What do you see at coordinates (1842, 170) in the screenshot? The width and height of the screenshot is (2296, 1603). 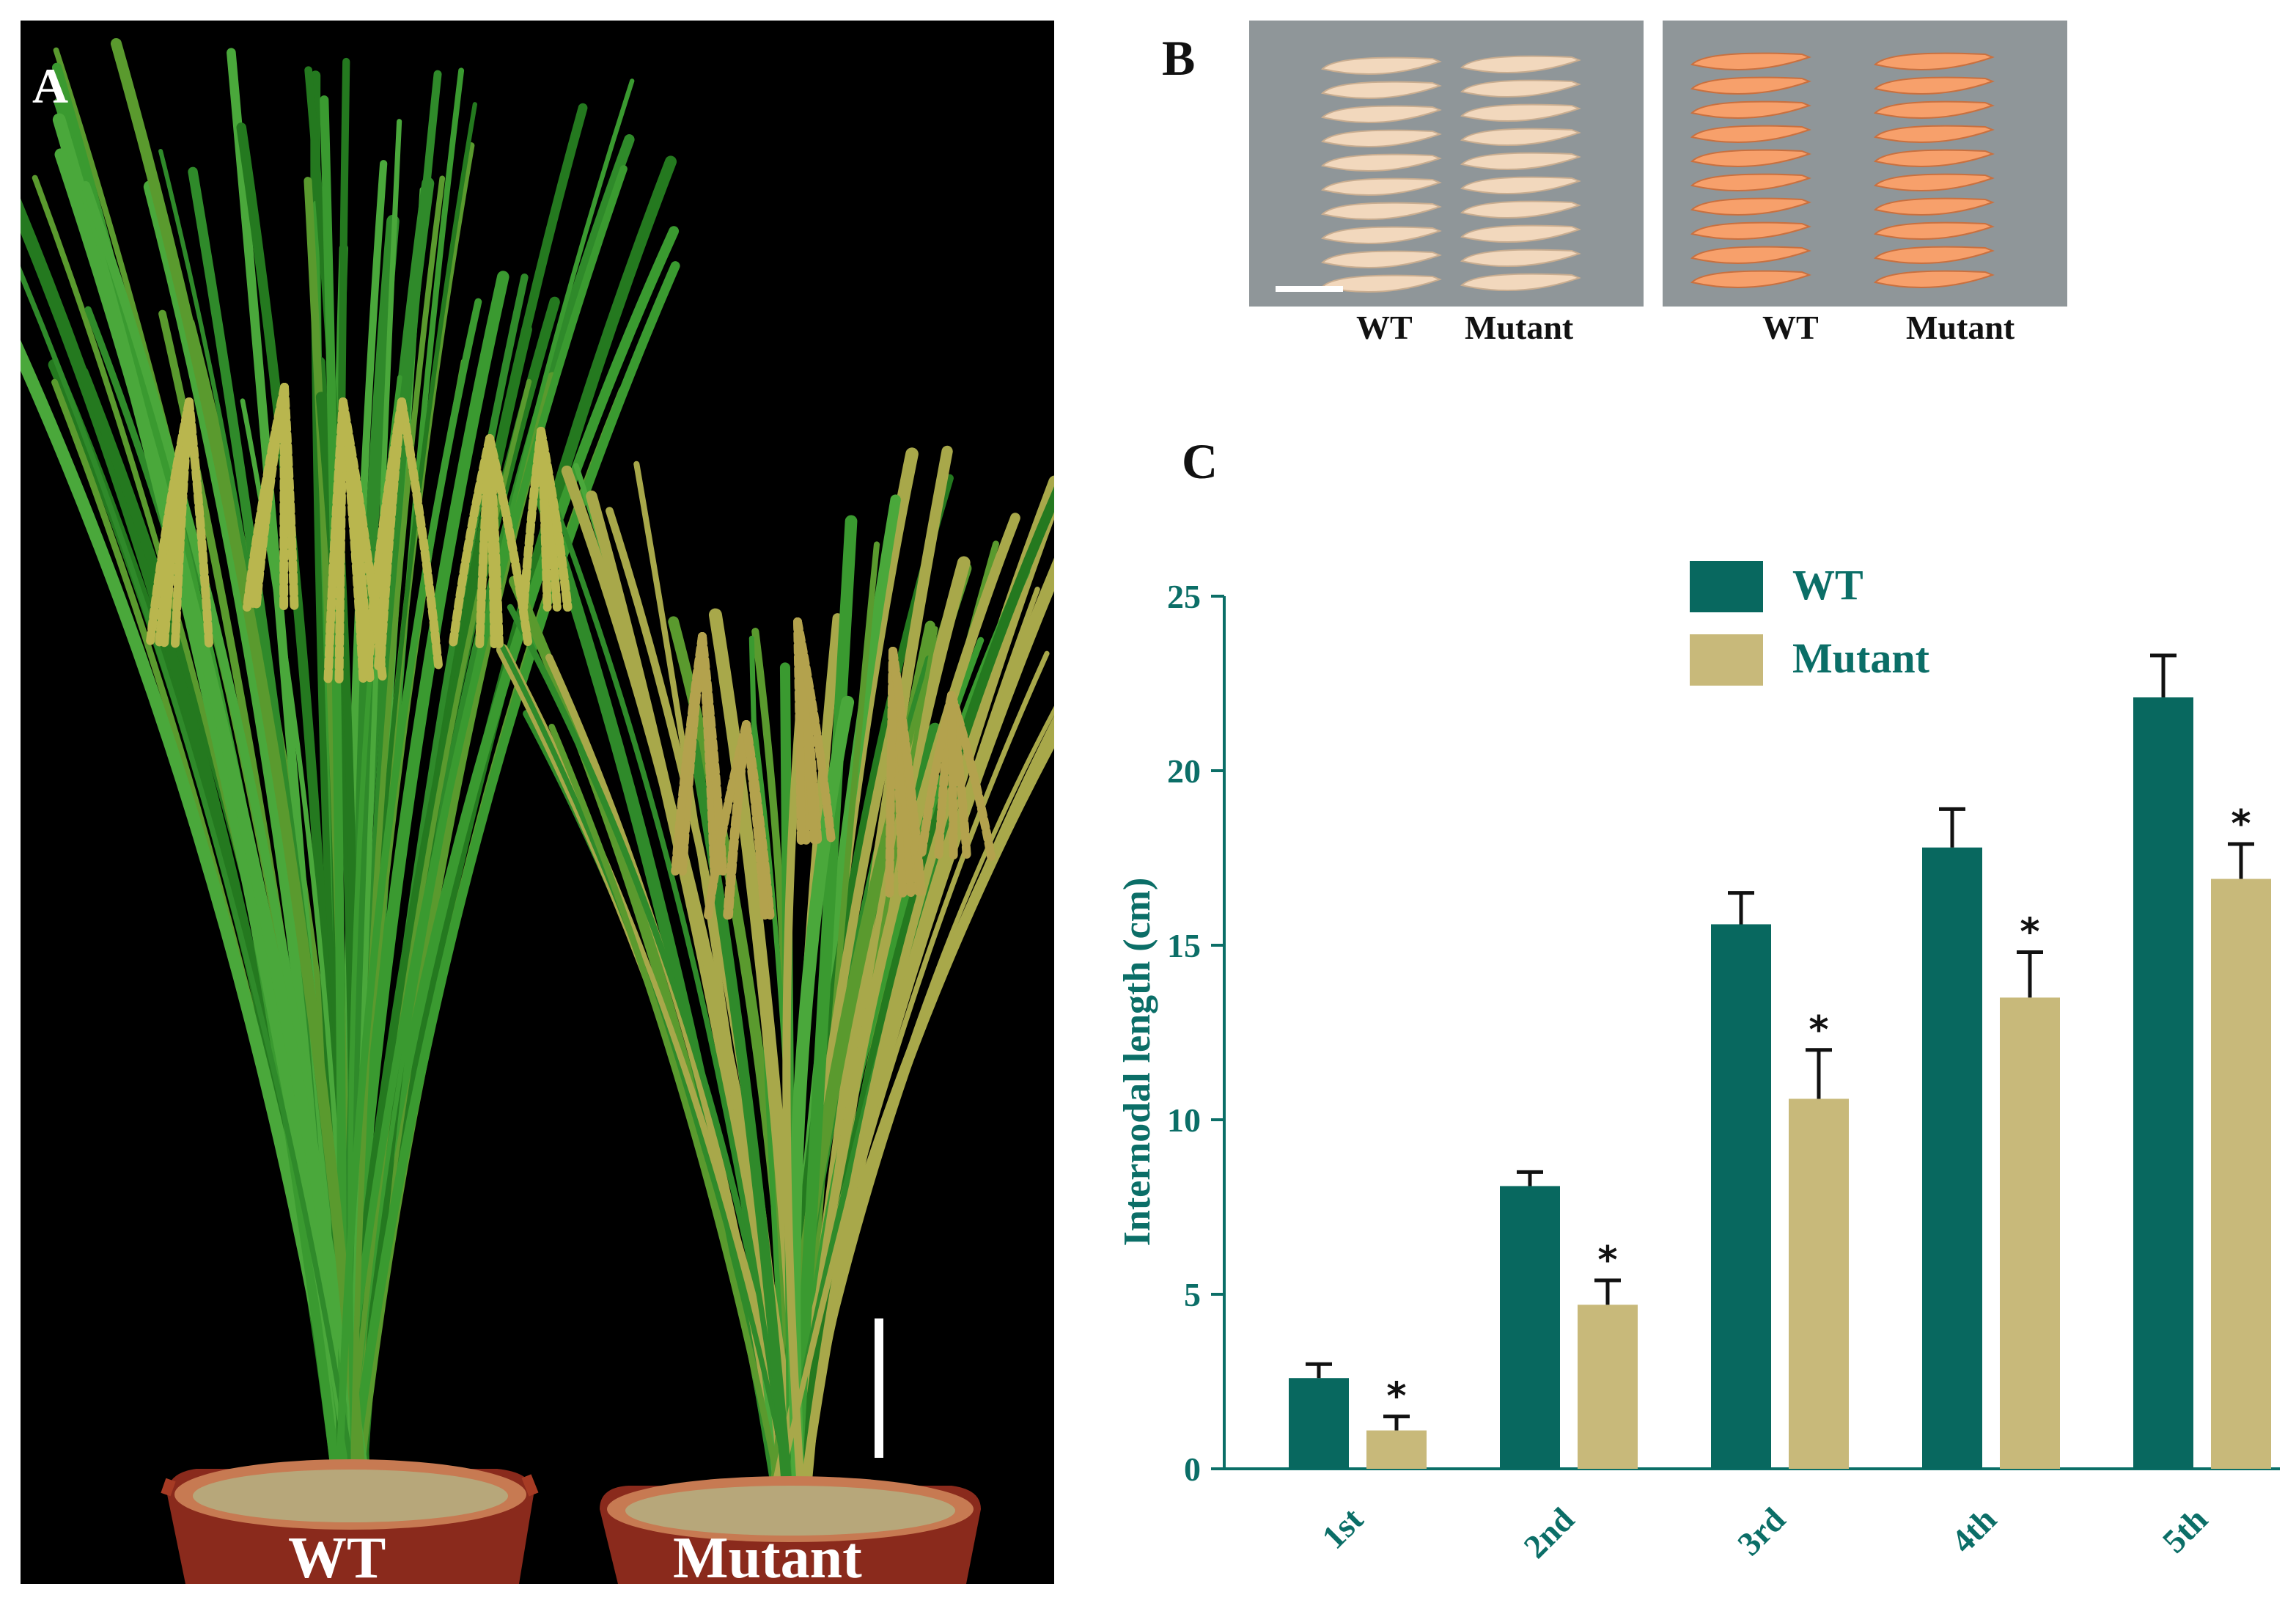 I see `dehulled-grains` at bounding box center [1842, 170].